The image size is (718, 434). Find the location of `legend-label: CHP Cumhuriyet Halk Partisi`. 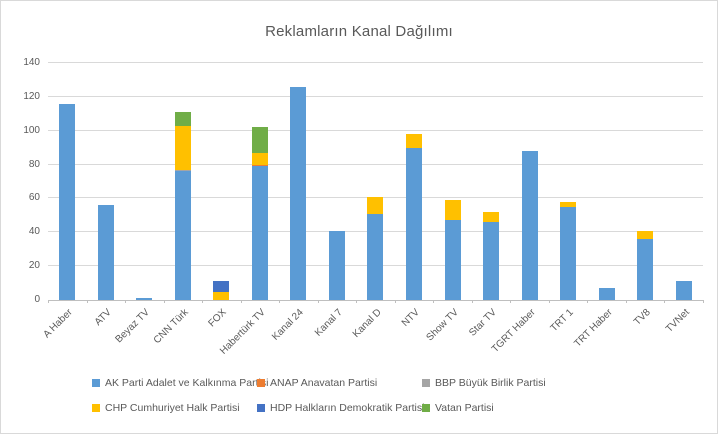

legend-label: CHP Cumhuriyet Halk Partisi is located at coordinates (172, 408).